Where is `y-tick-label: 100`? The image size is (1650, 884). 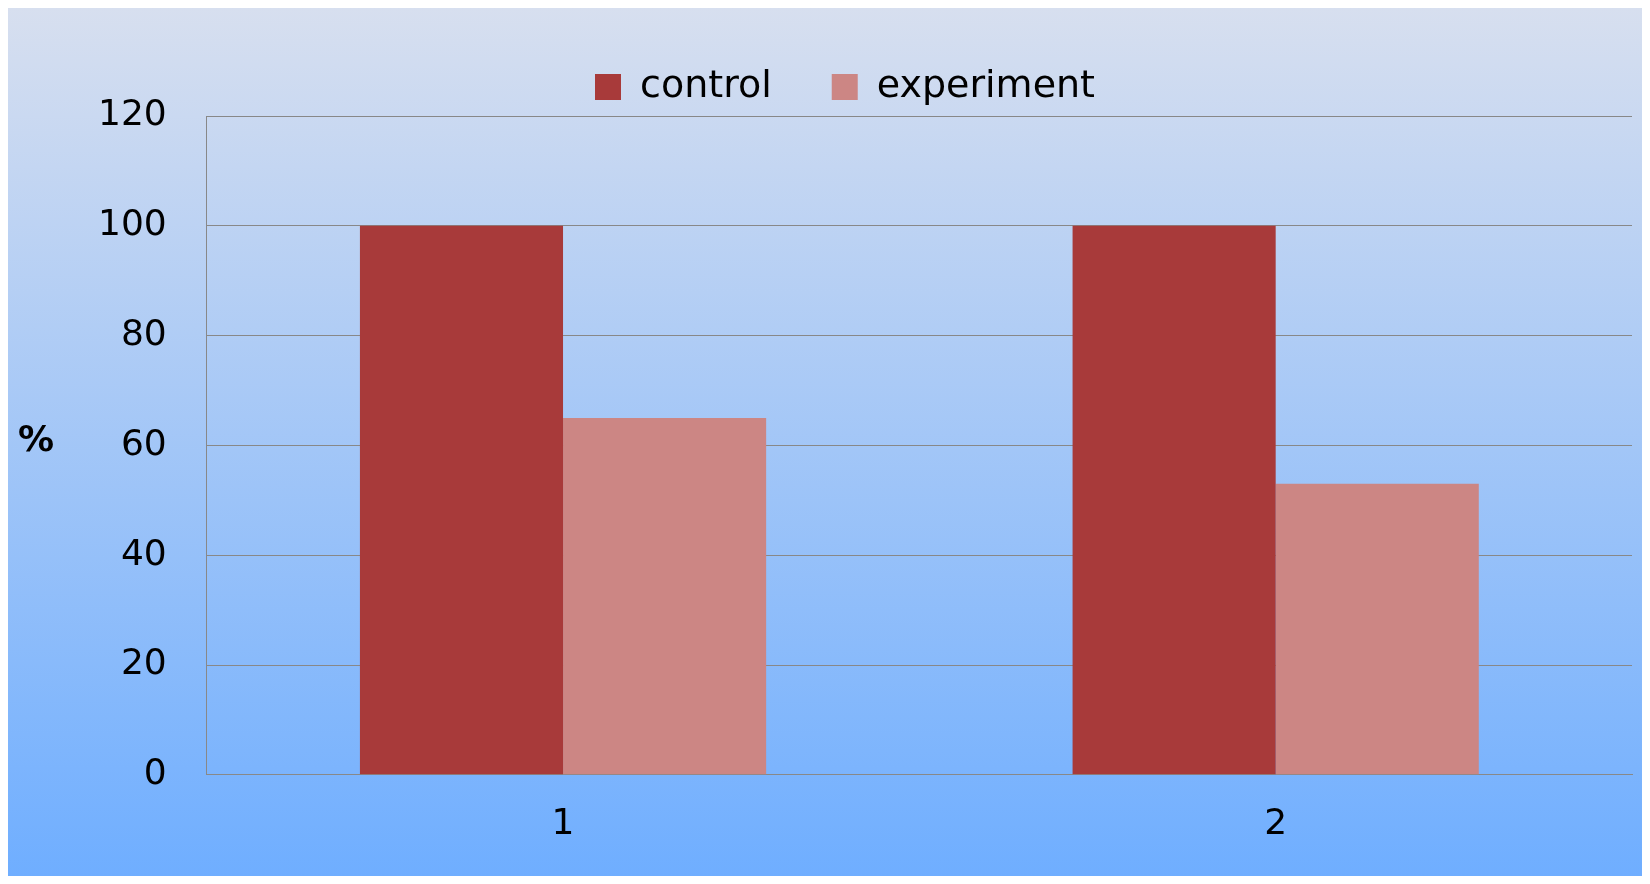 y-tick-label: 100 is located at coordinates (132, 223).